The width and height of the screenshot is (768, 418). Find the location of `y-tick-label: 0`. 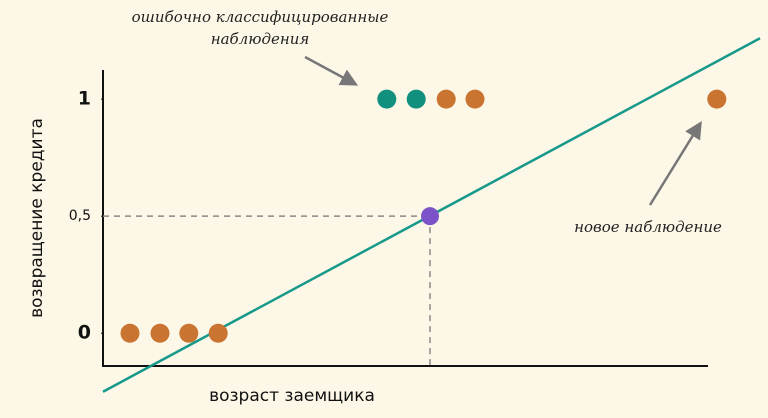

y-tick-label: 0 is located at coordinates (84, 333).